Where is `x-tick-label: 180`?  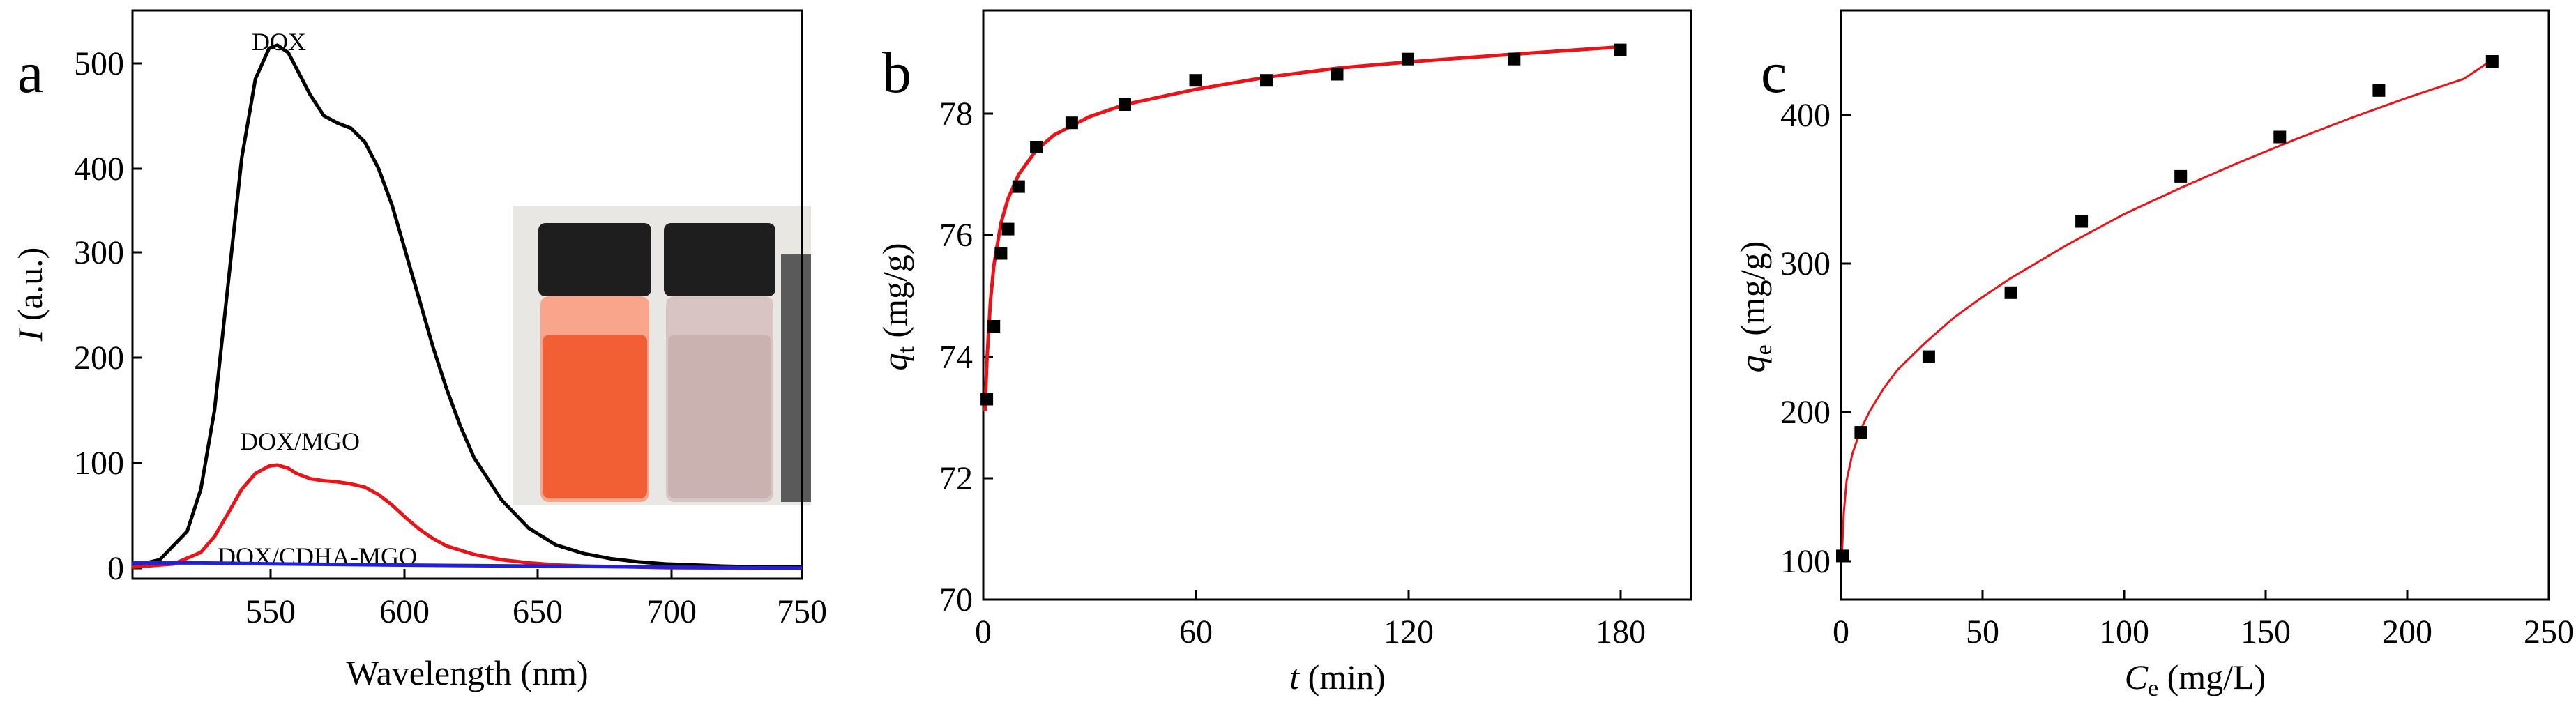 x-tick-label: 180 is located at coordinates (1621, 632).